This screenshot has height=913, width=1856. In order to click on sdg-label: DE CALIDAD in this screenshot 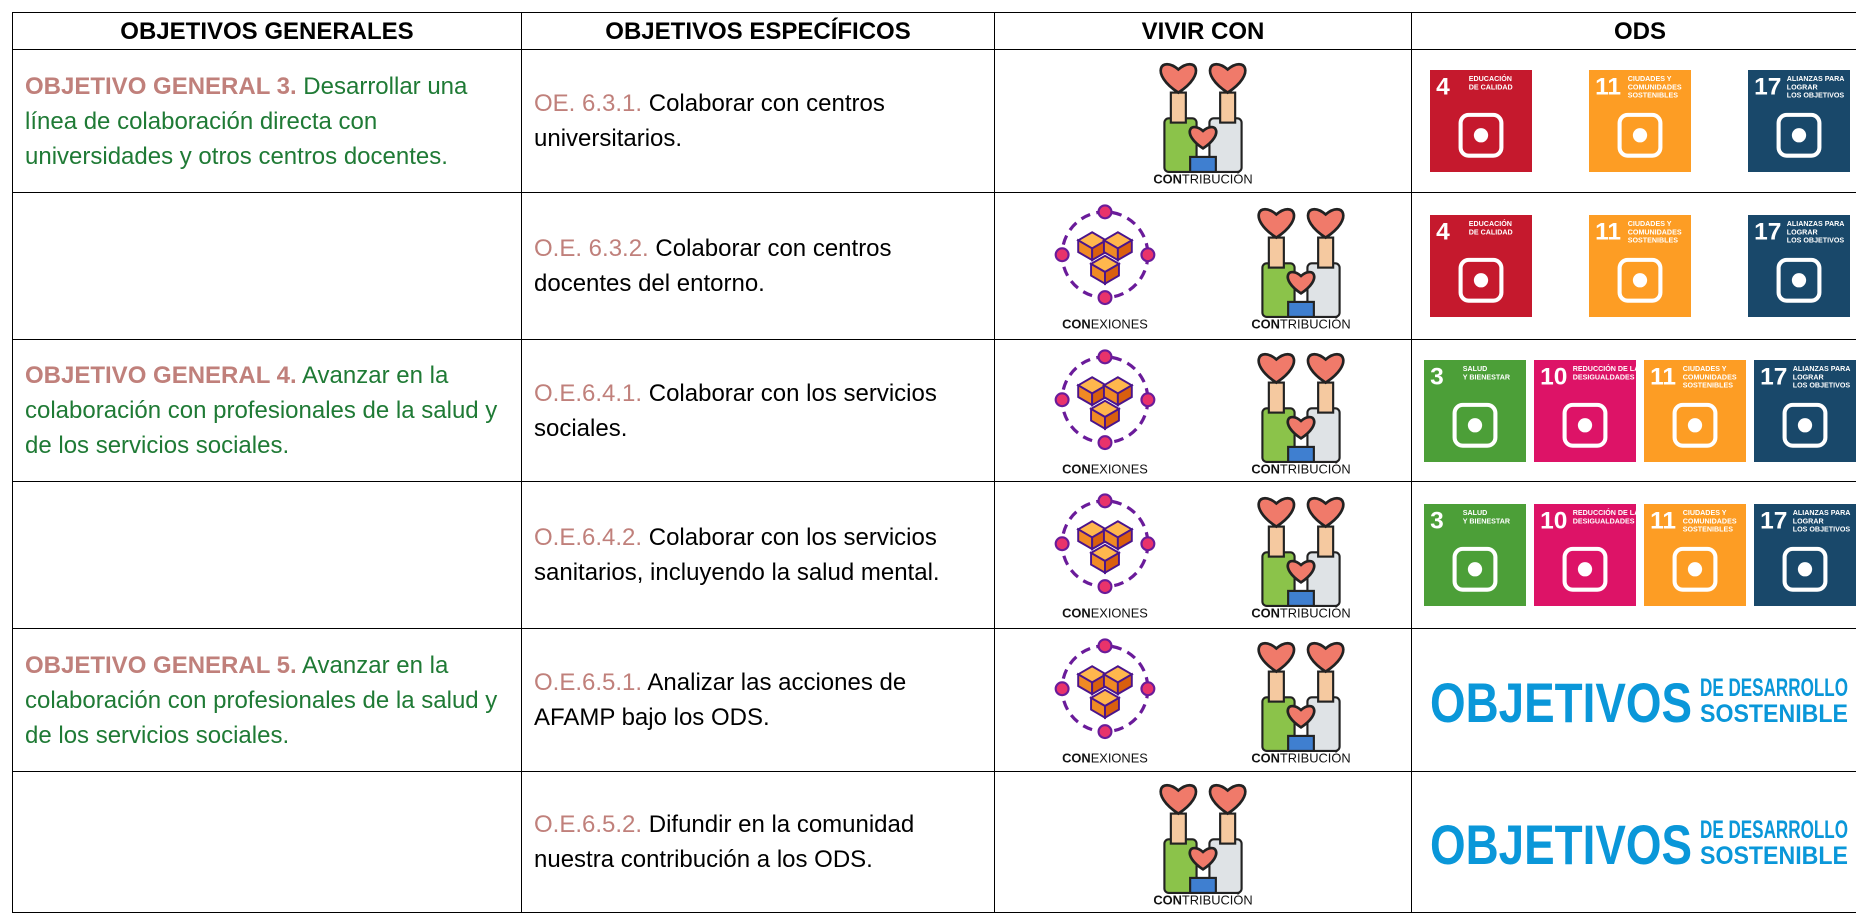, I will do `click(1491, 232)`.